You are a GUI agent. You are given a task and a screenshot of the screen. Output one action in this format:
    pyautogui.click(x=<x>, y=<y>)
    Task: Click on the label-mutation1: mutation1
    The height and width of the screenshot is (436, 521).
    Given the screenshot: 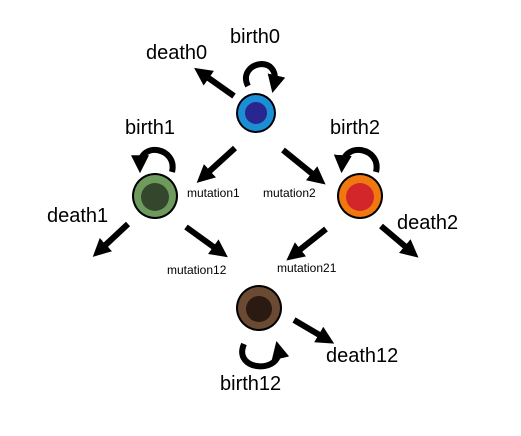 What is the action you would take?
    pyautogui.click(x=213, y=193)
    